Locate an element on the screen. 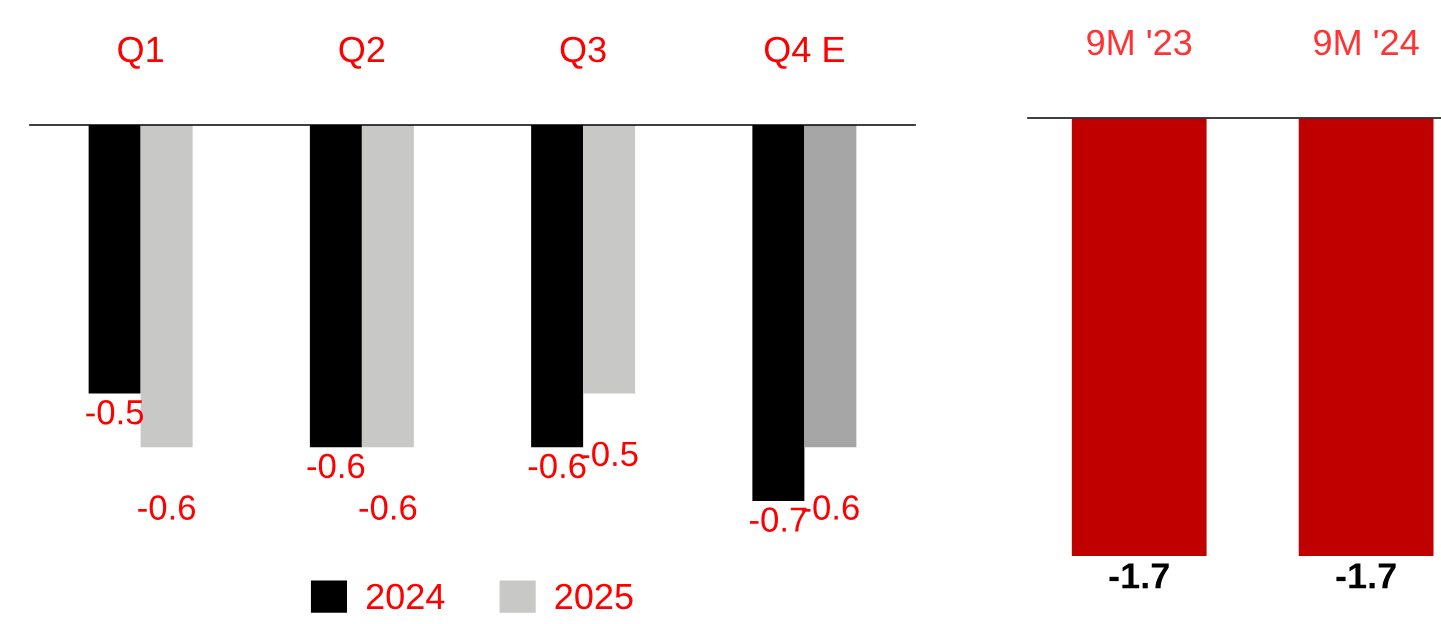  legend-label: 2024 is located at coordinates (405, 596).